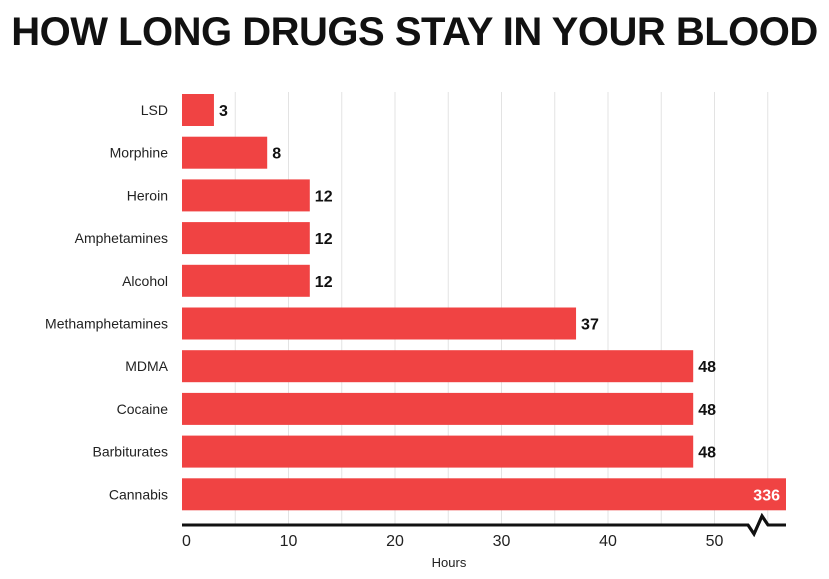 Image resolution: width=829 pixels, height=579 pixels. I want to click on x-axis-title: Hours, so click(449, 562).